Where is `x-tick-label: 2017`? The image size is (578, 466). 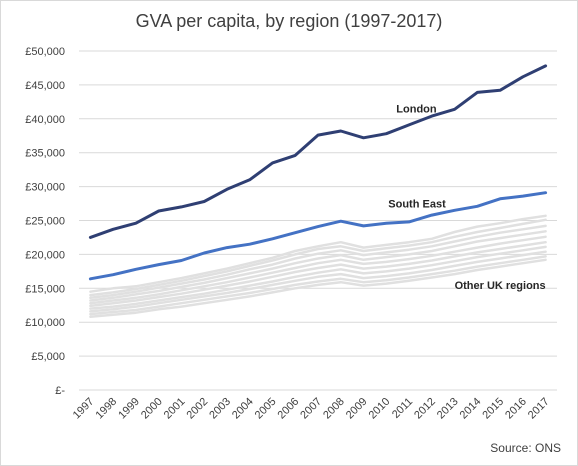 x-tick-label: 2017 is located at coordinates (539, 409).